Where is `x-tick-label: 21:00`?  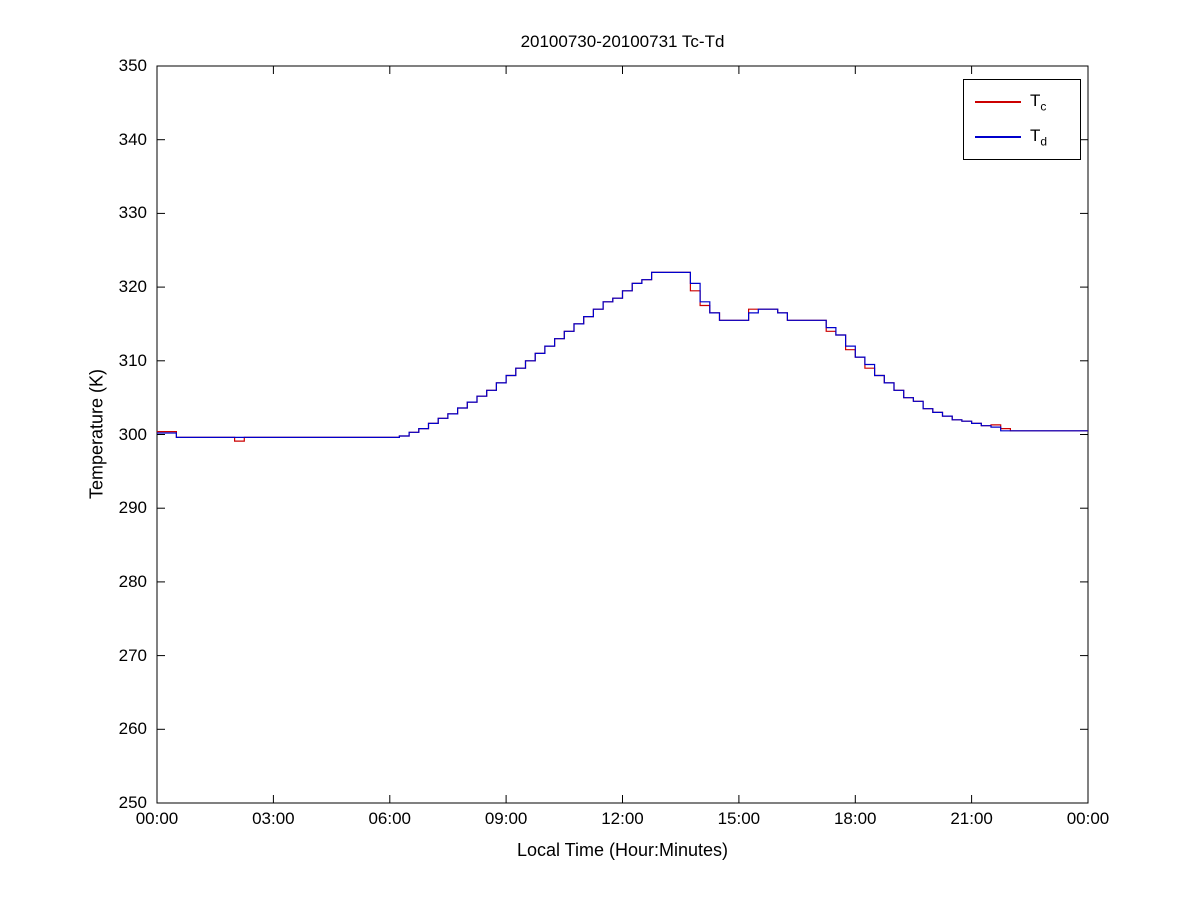
x-tick-label: 21:00 is located at coordinates (971, 818).